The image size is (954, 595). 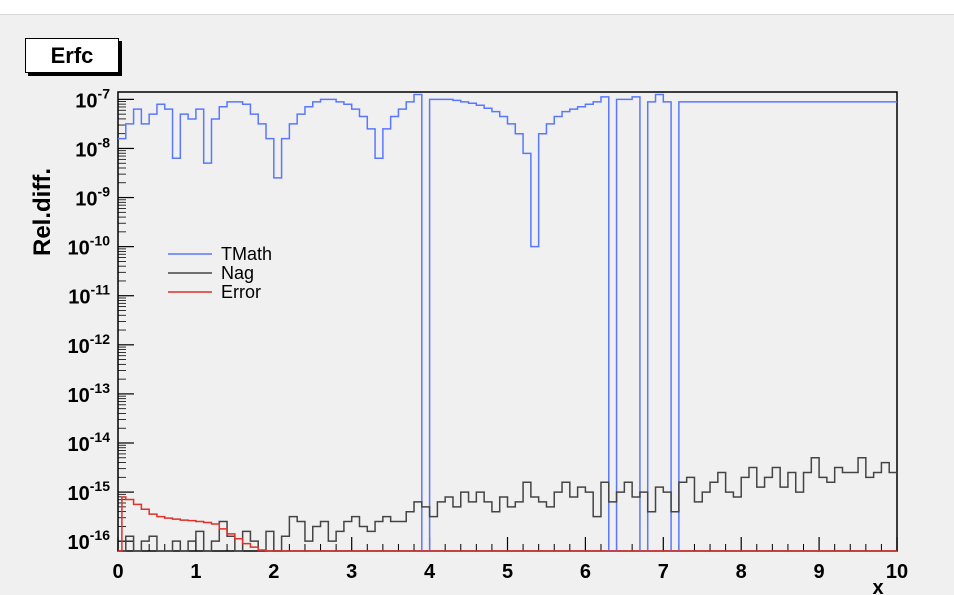 I want to click on chart-title: Erfc, so click(x=72, y=55).